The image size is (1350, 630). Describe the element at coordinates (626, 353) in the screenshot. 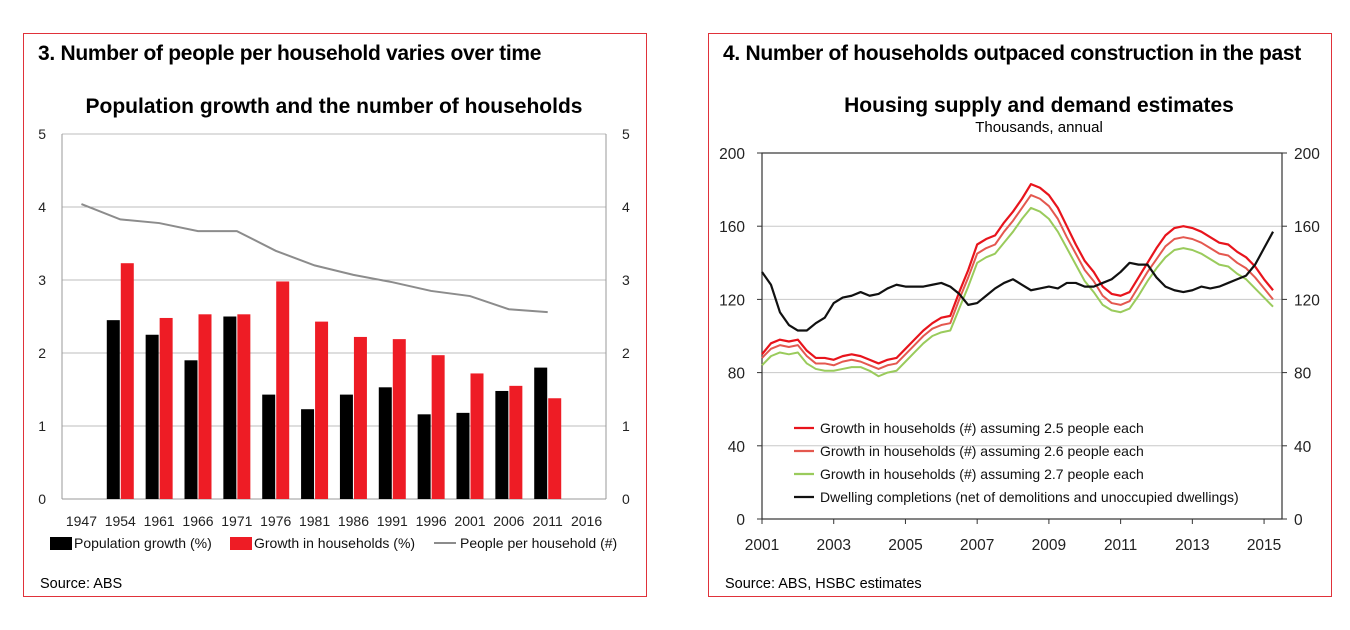

I see `y2-tick-label: 2` at that location.